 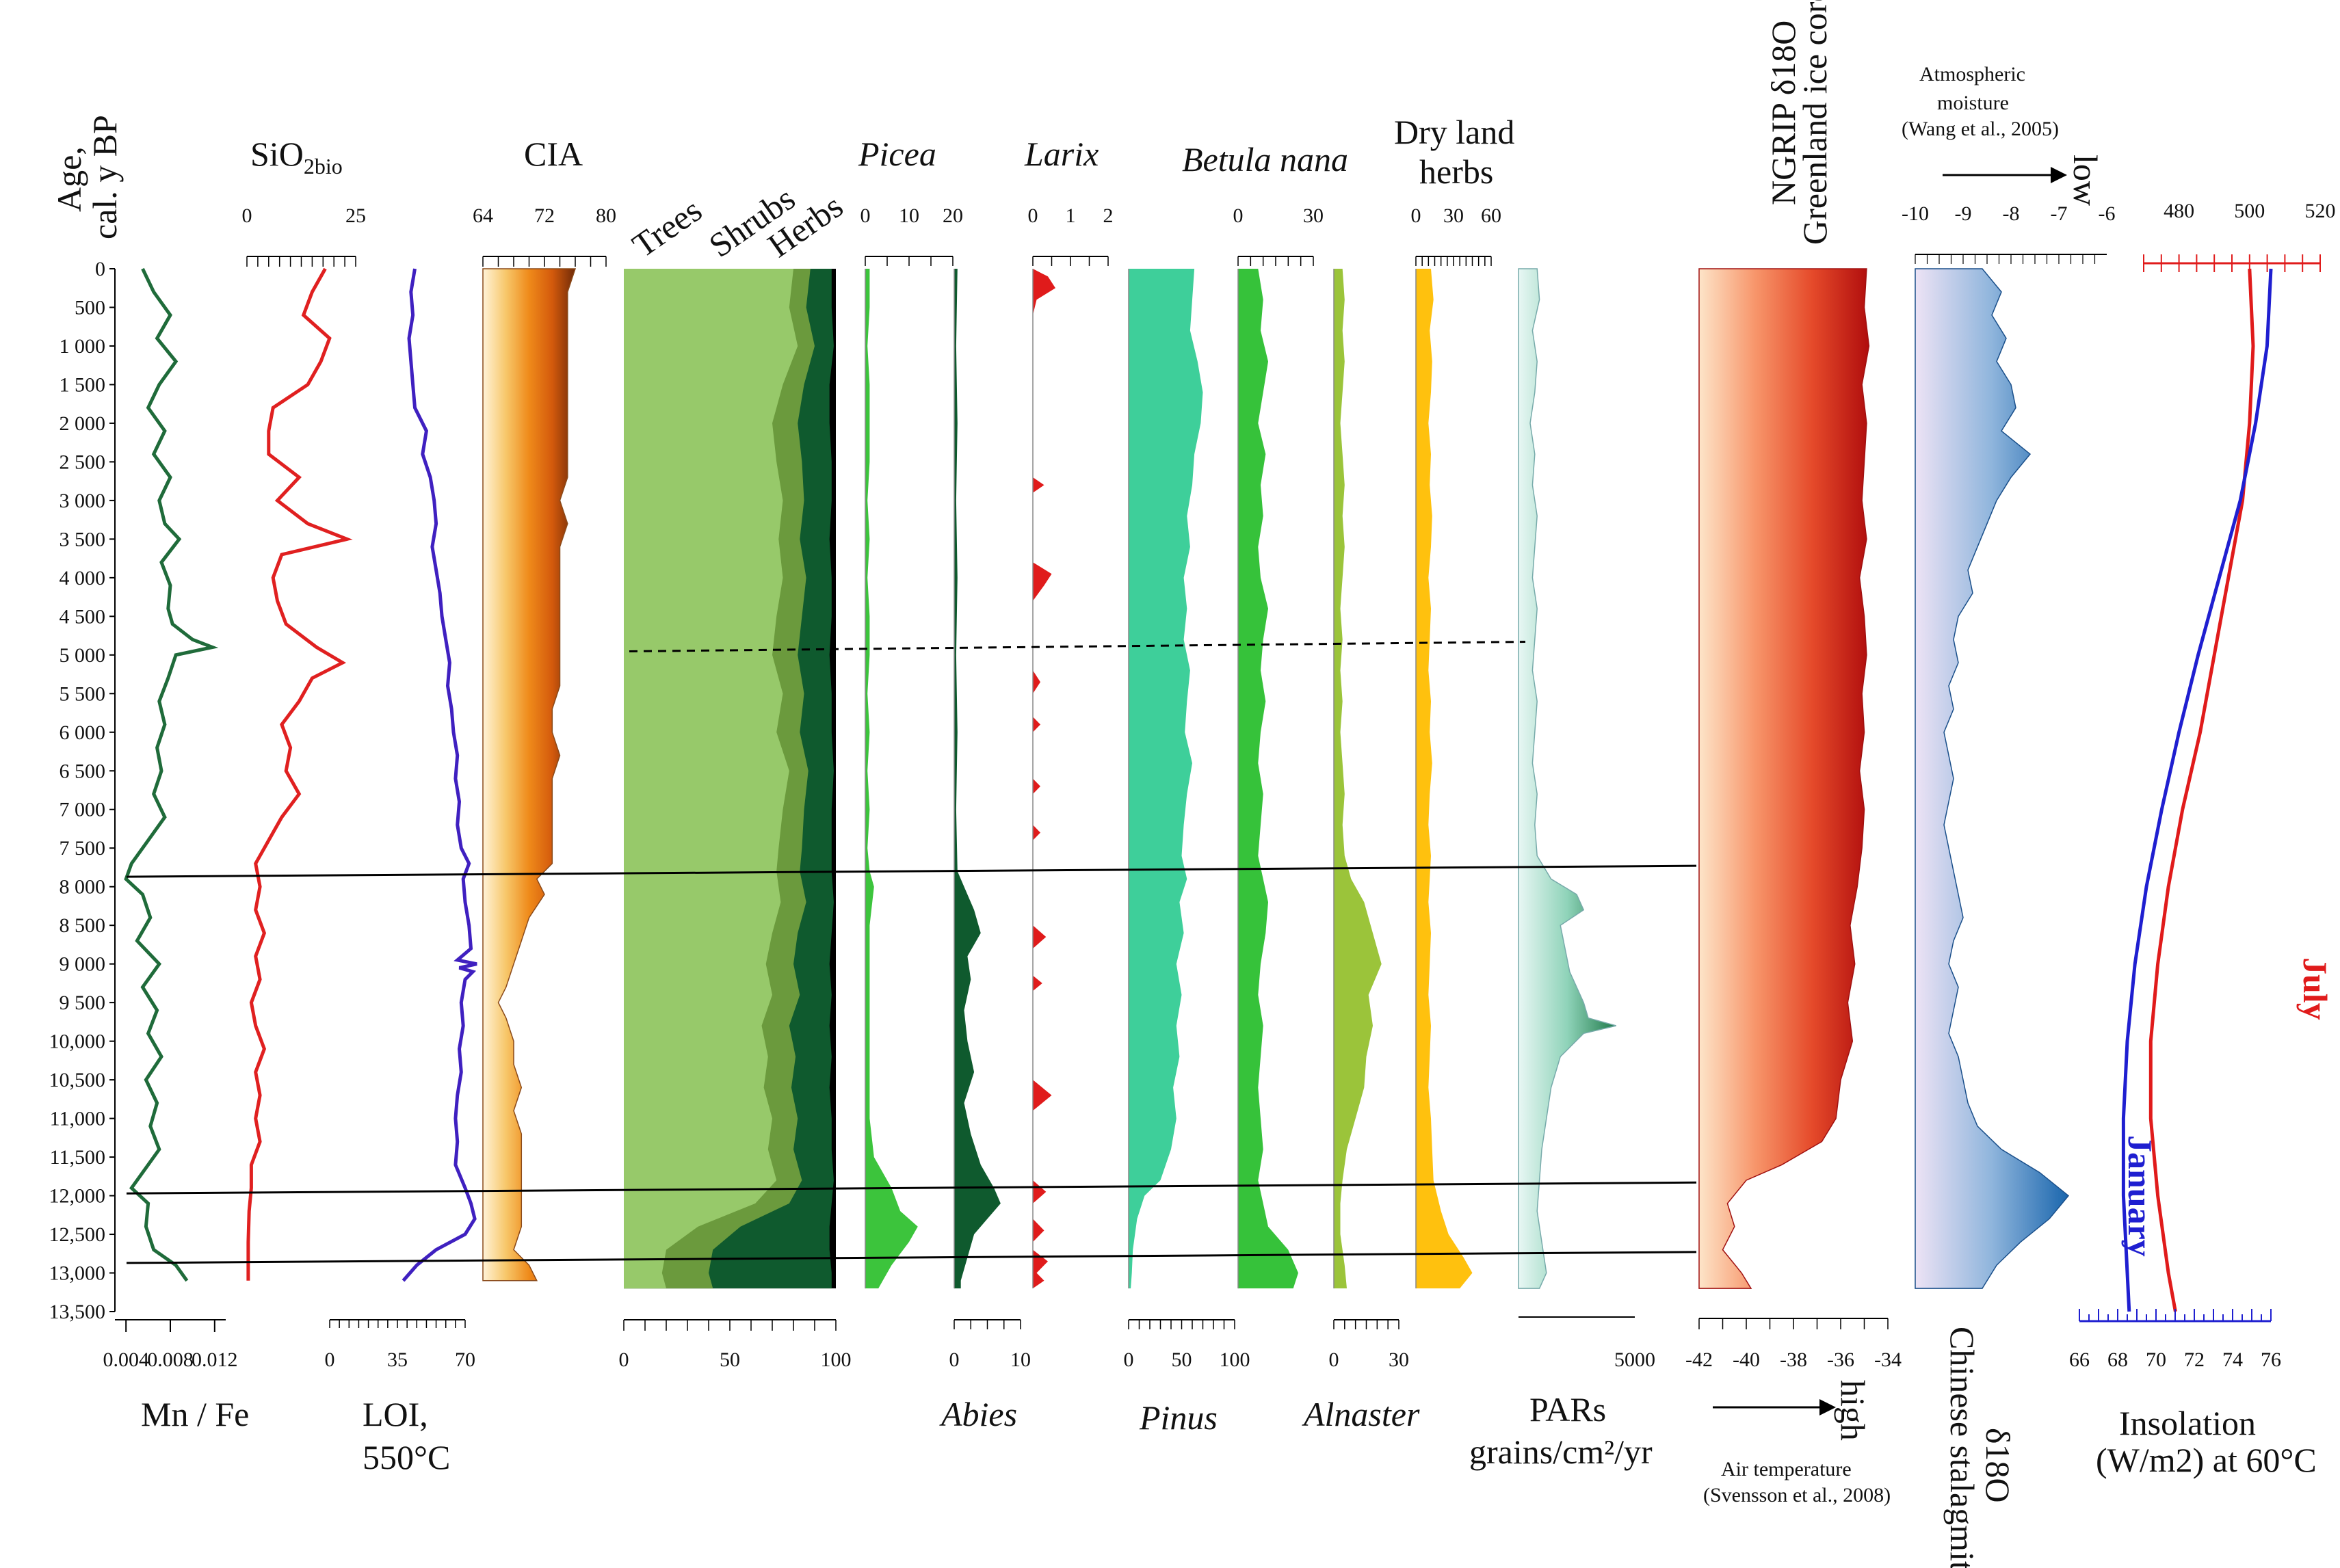 I want to click on pinus-tick-label-0: 0, so click(x=1129, y=1359).